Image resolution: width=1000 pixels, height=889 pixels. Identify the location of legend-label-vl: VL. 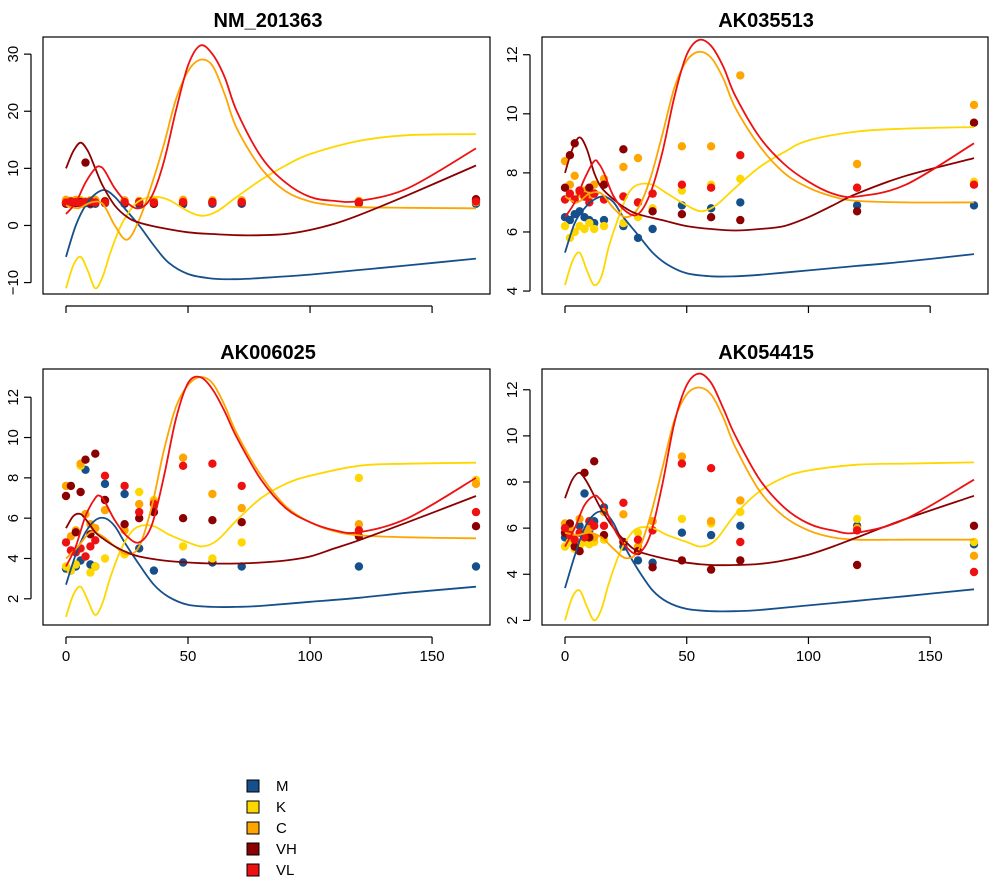
(285, 870).